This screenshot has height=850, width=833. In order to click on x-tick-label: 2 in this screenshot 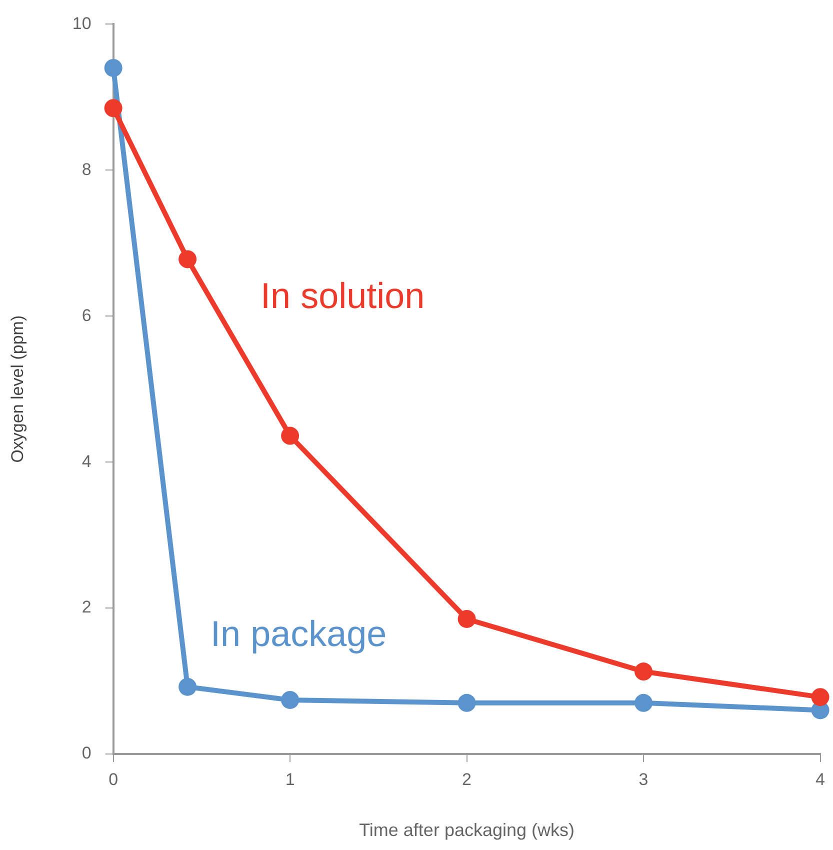, I will do `click(467, 779)`.